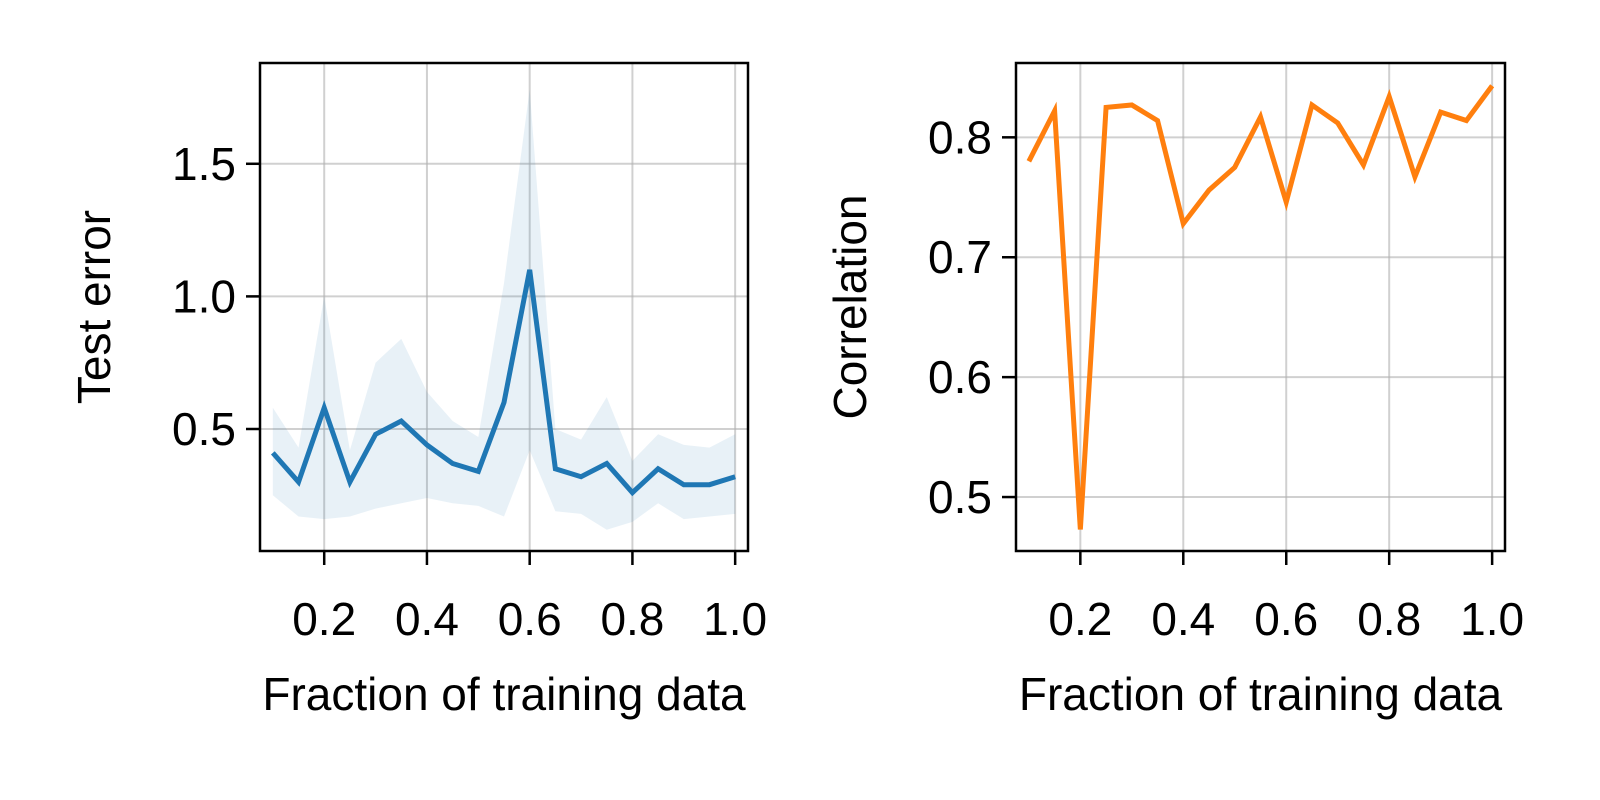  What do you see at coordinates (850, 307) in the screenshot?
I see `y-axis-title: Correlation` at bounding box center [850, 307].